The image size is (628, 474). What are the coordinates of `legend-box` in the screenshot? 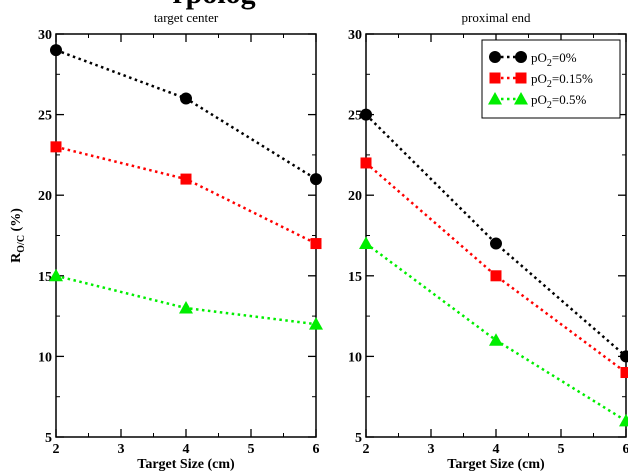 It's located at (551, 79).